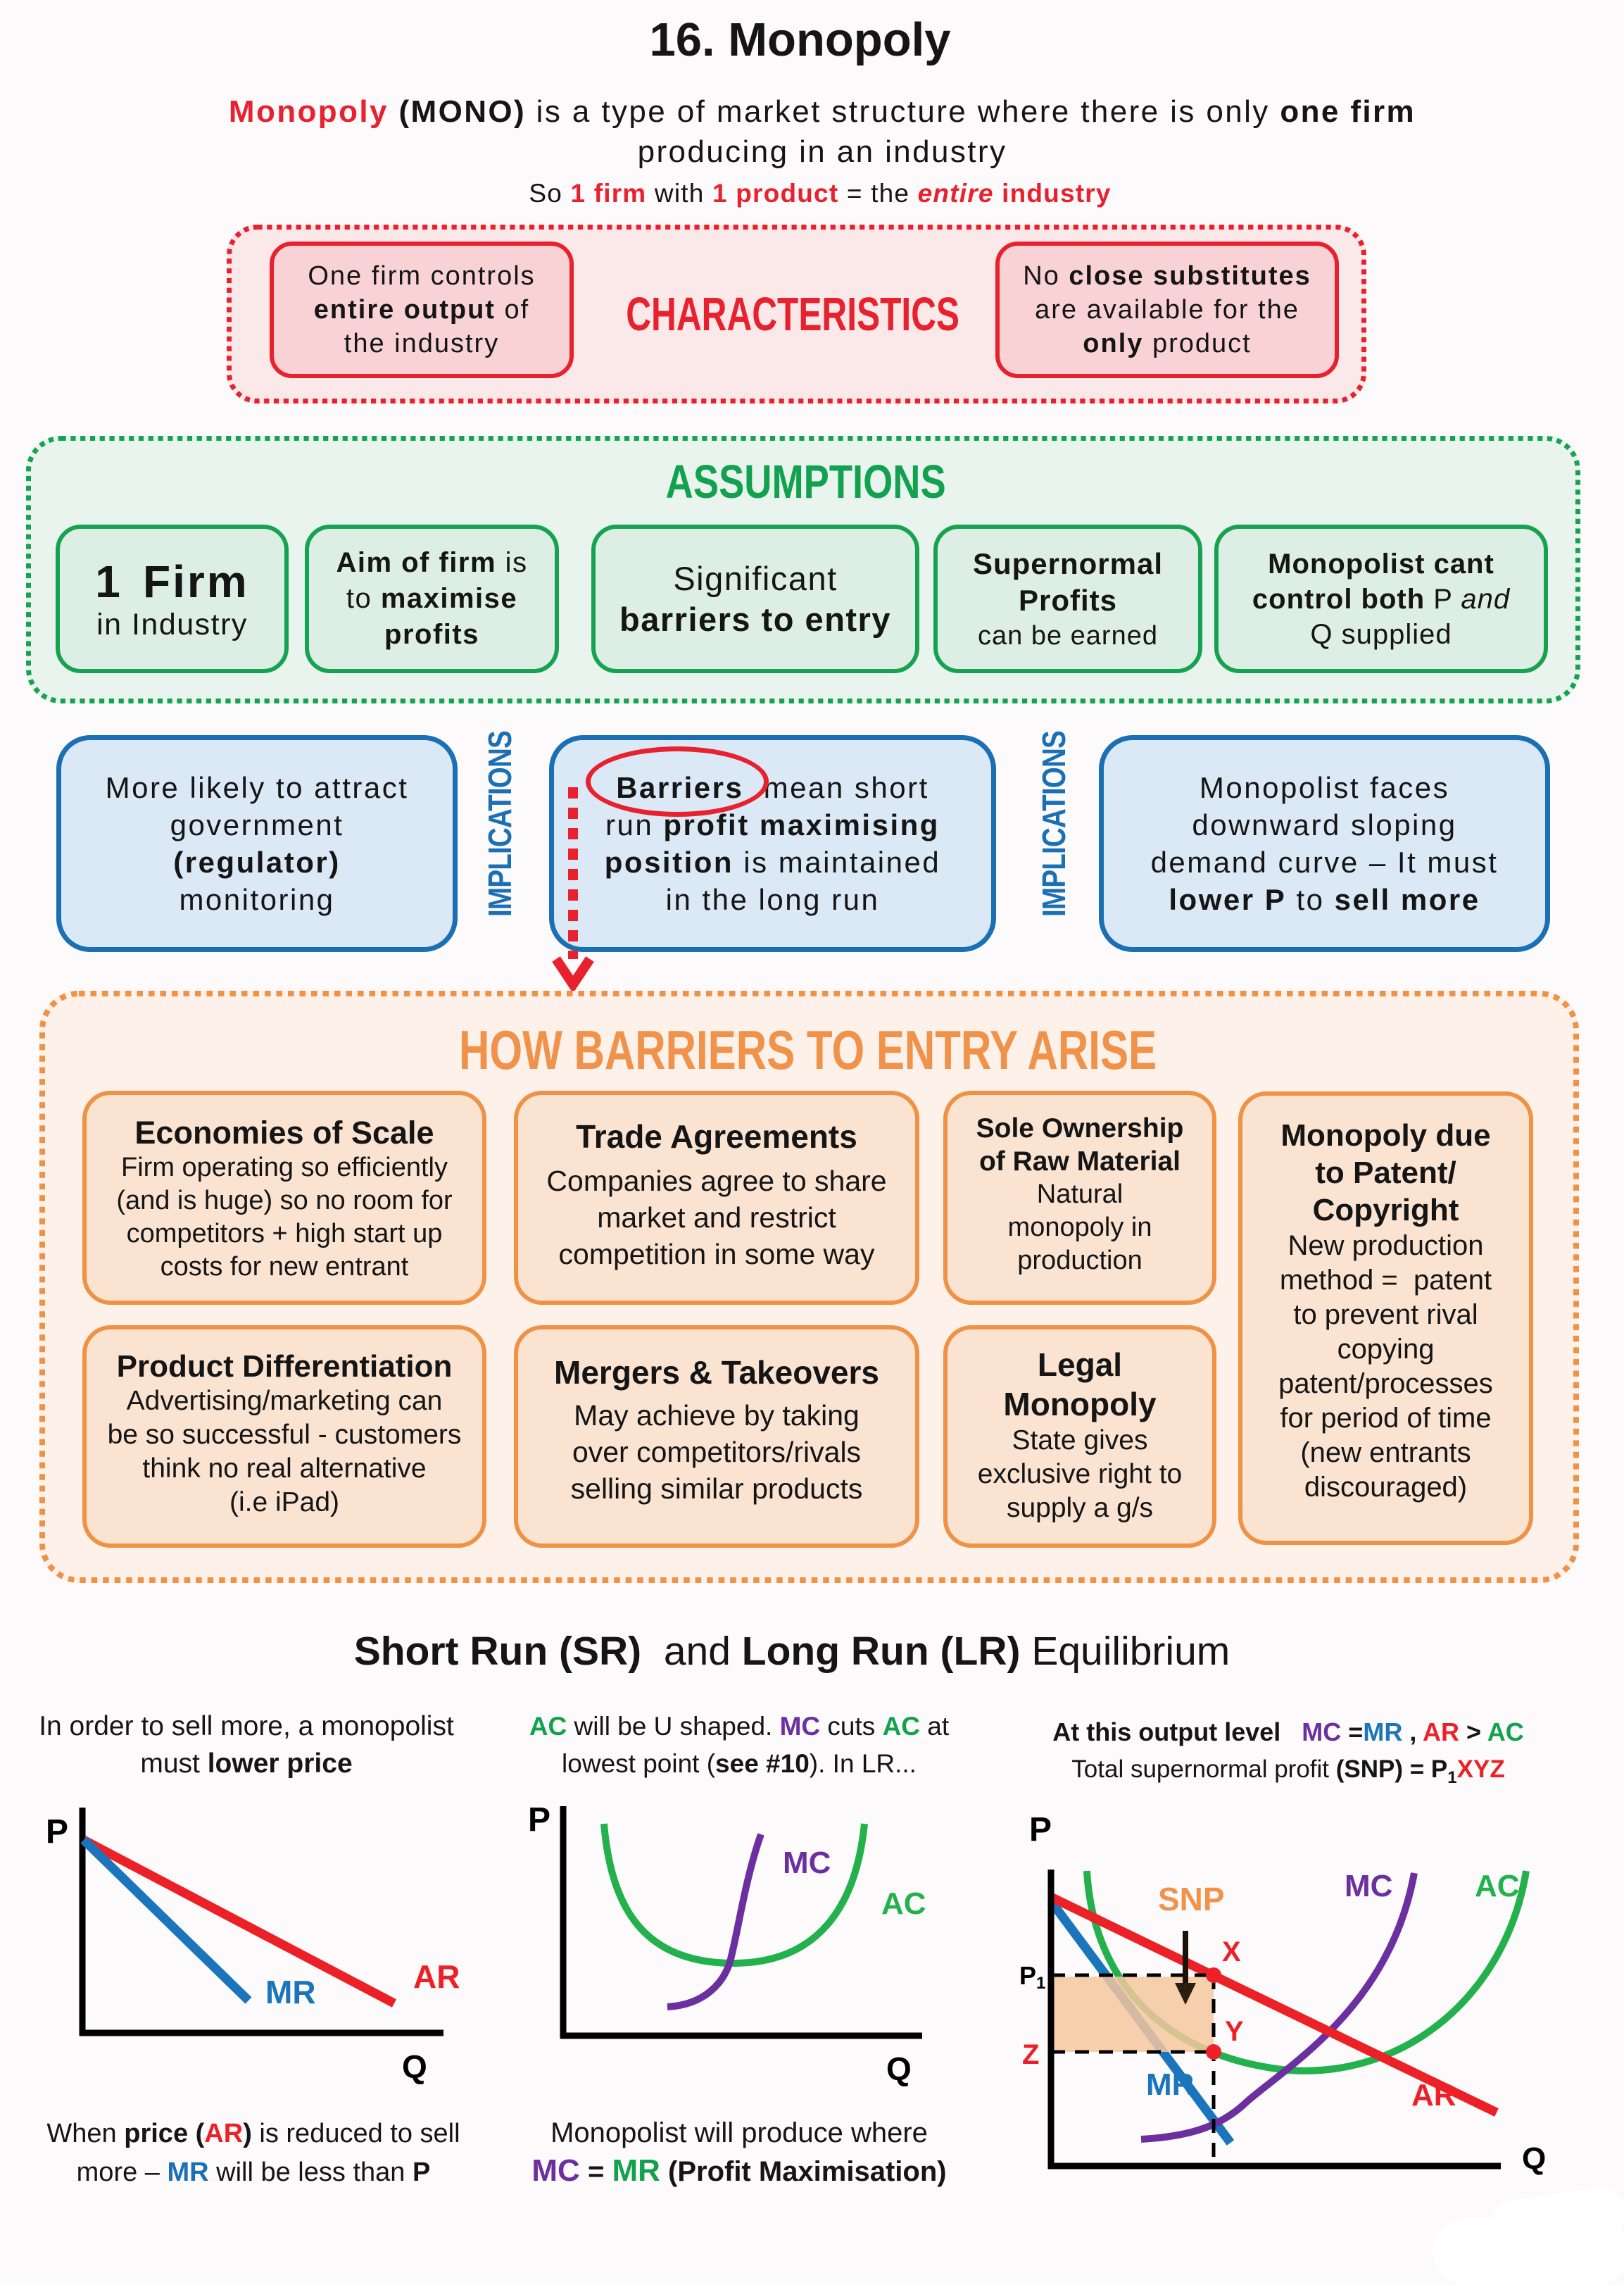  Describe the element at coordinates (1030, 2054) in the screenshot. I see `svg-text: Z` at that location.